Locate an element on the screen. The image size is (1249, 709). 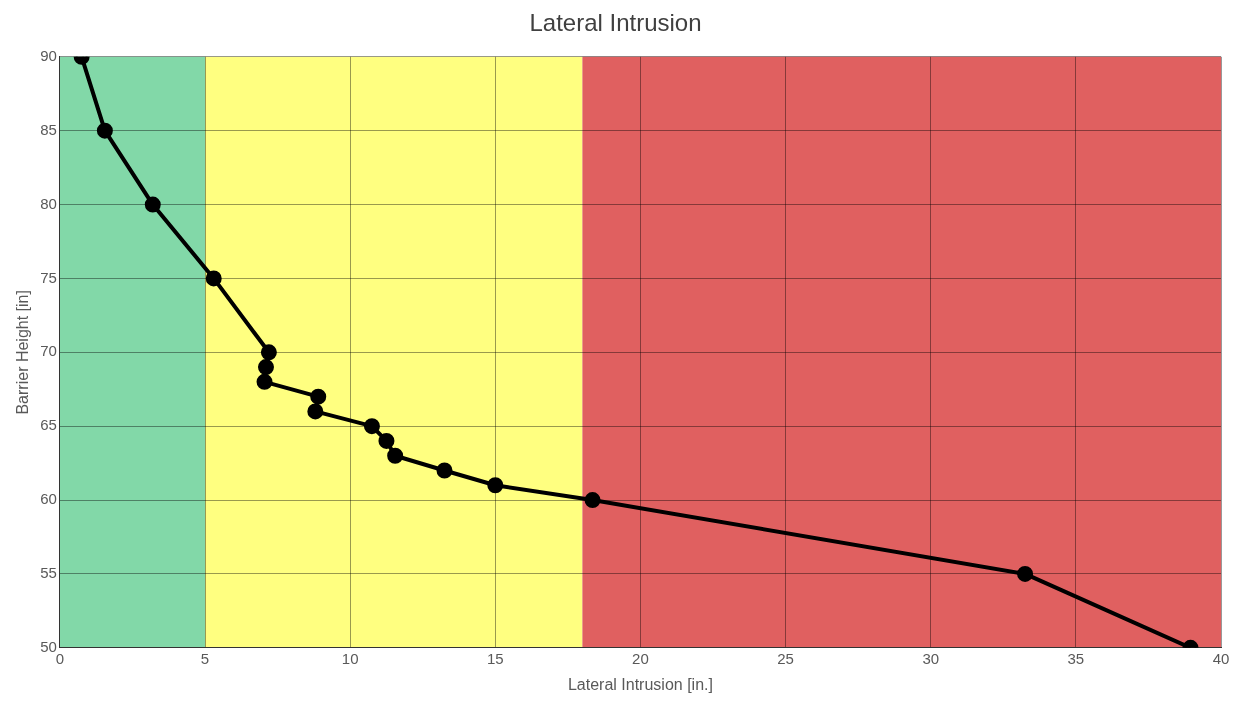
y-tick-label: 65 is located at coordinates (48, 425).